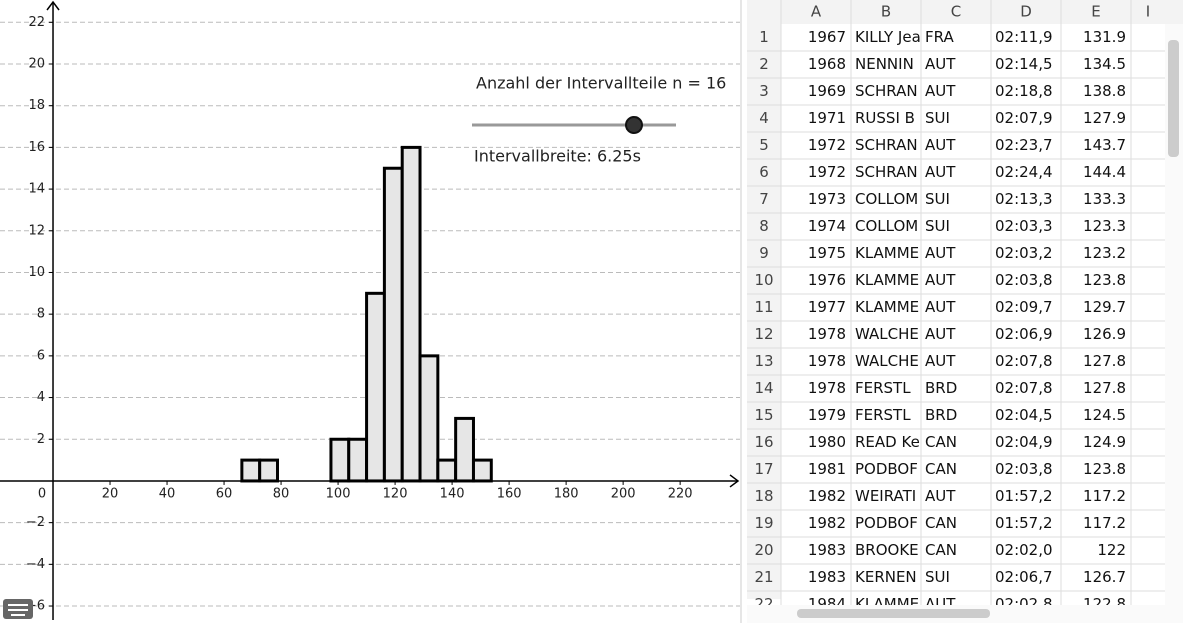  I want to click on cell: BRD, so click(941, 388).